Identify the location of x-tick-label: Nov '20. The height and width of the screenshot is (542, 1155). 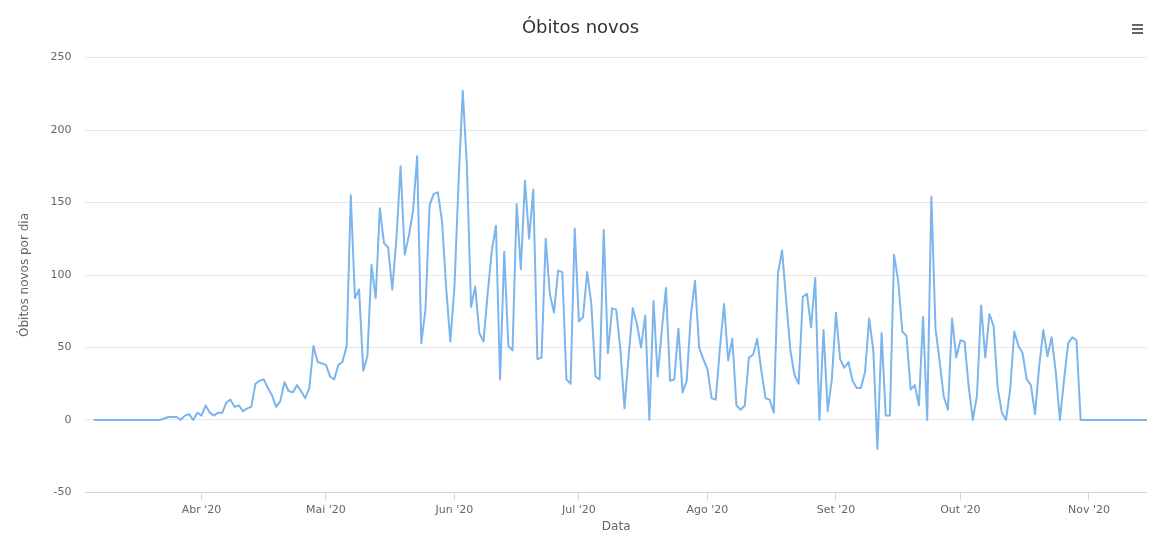
(1088, 509).